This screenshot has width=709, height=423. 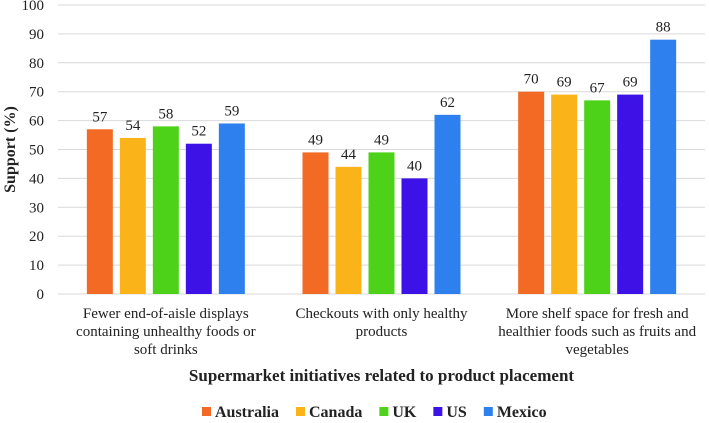 I want to click on data-label: 58, so click(x=165, y=114).